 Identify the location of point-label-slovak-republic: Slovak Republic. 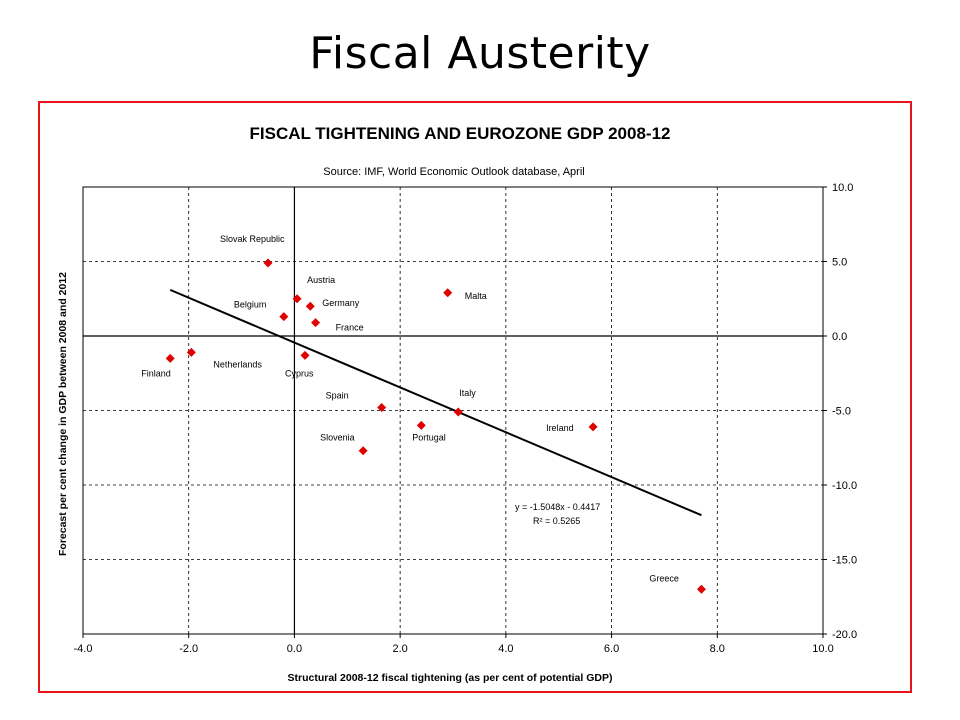
(252, 239).